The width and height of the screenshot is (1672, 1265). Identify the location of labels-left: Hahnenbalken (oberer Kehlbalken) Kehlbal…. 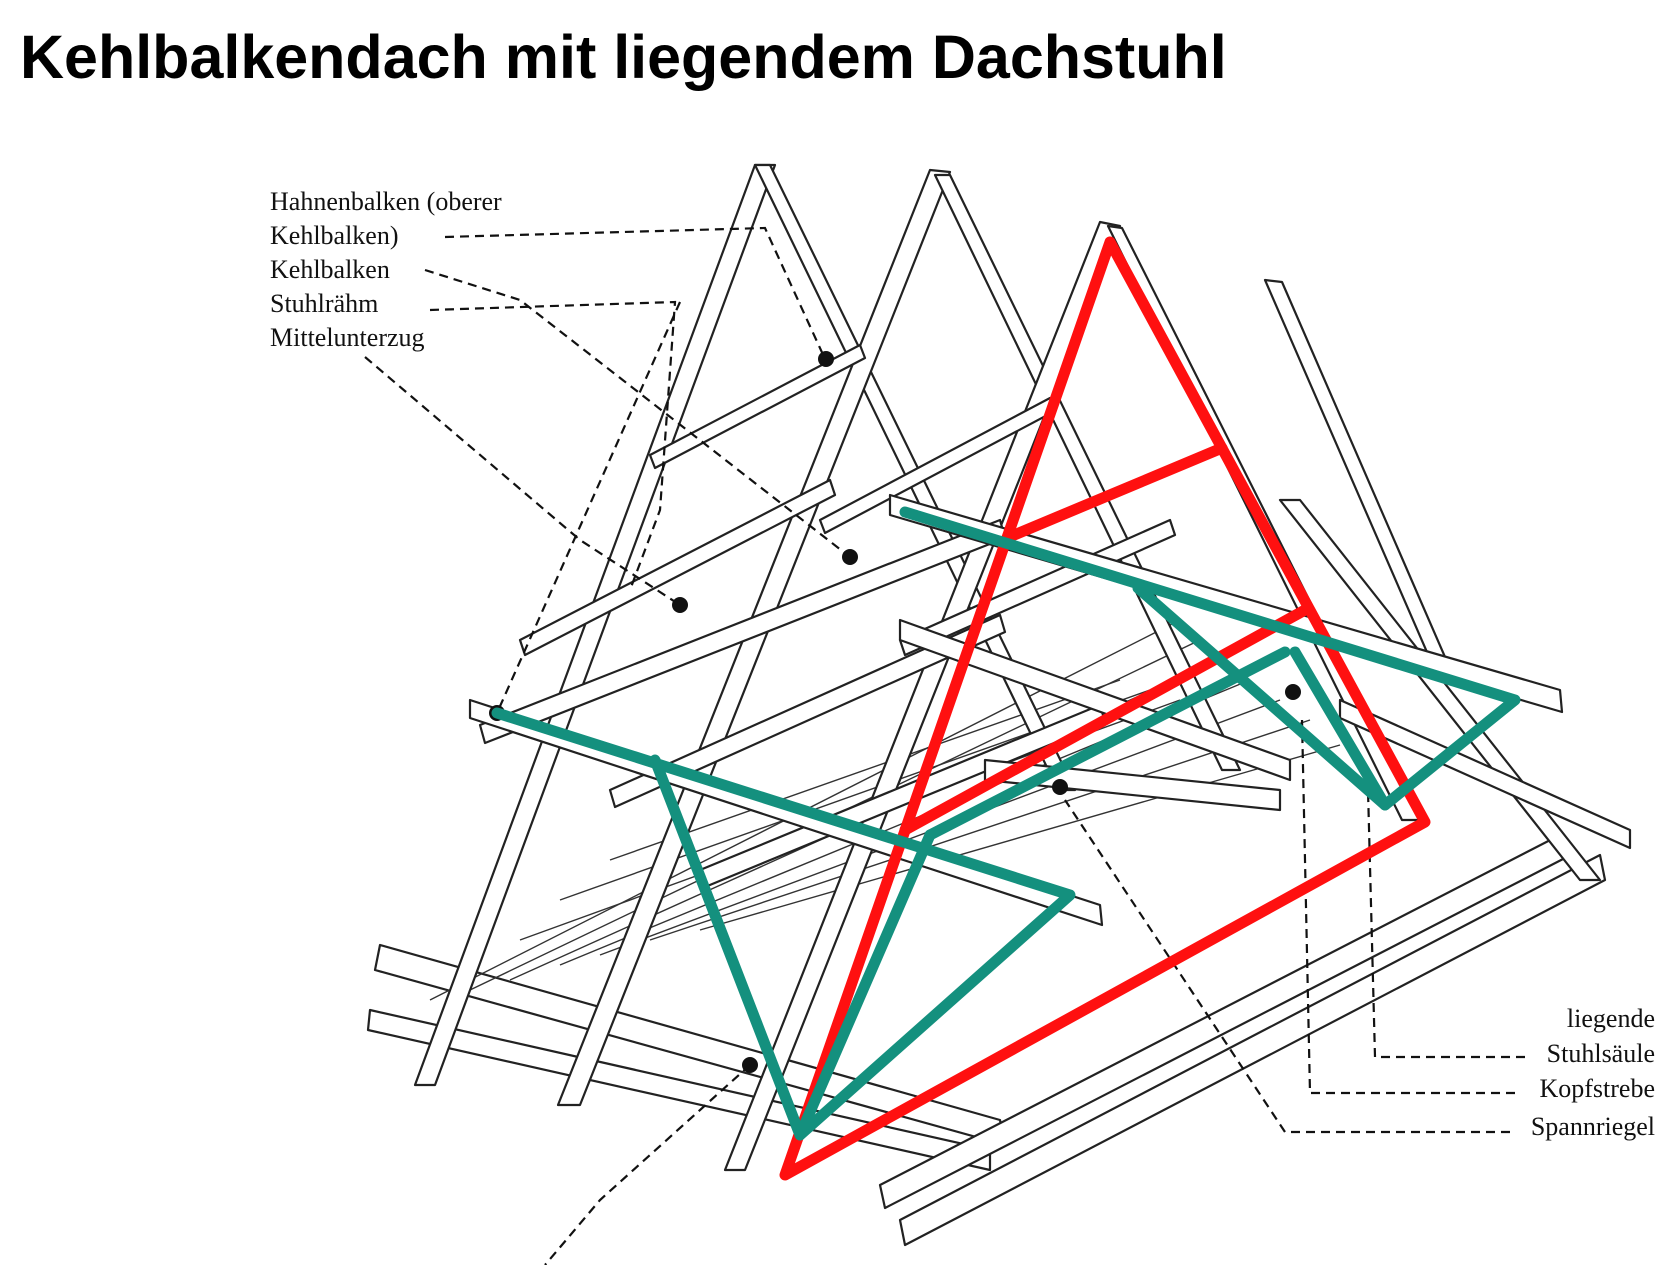
(386, 269).